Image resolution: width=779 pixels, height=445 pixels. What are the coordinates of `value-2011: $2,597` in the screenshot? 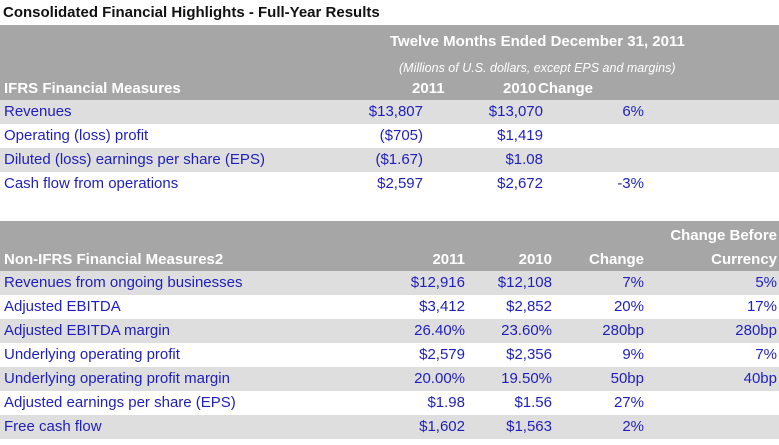 It's located at (400, 183).